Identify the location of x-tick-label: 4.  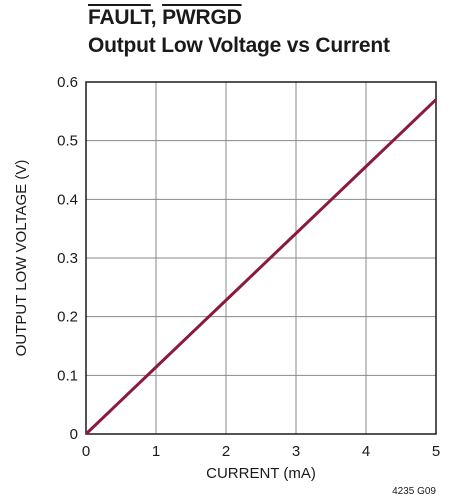
(366, 451).